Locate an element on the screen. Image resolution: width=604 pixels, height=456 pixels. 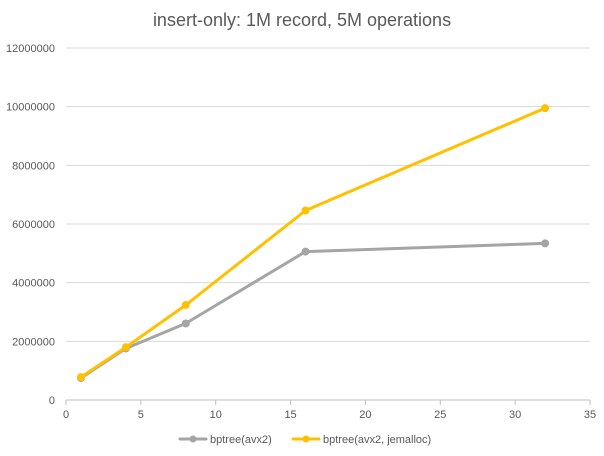
legend-label-1: bptree(avx2, jemalloc) is located at coordinates (377, 440).